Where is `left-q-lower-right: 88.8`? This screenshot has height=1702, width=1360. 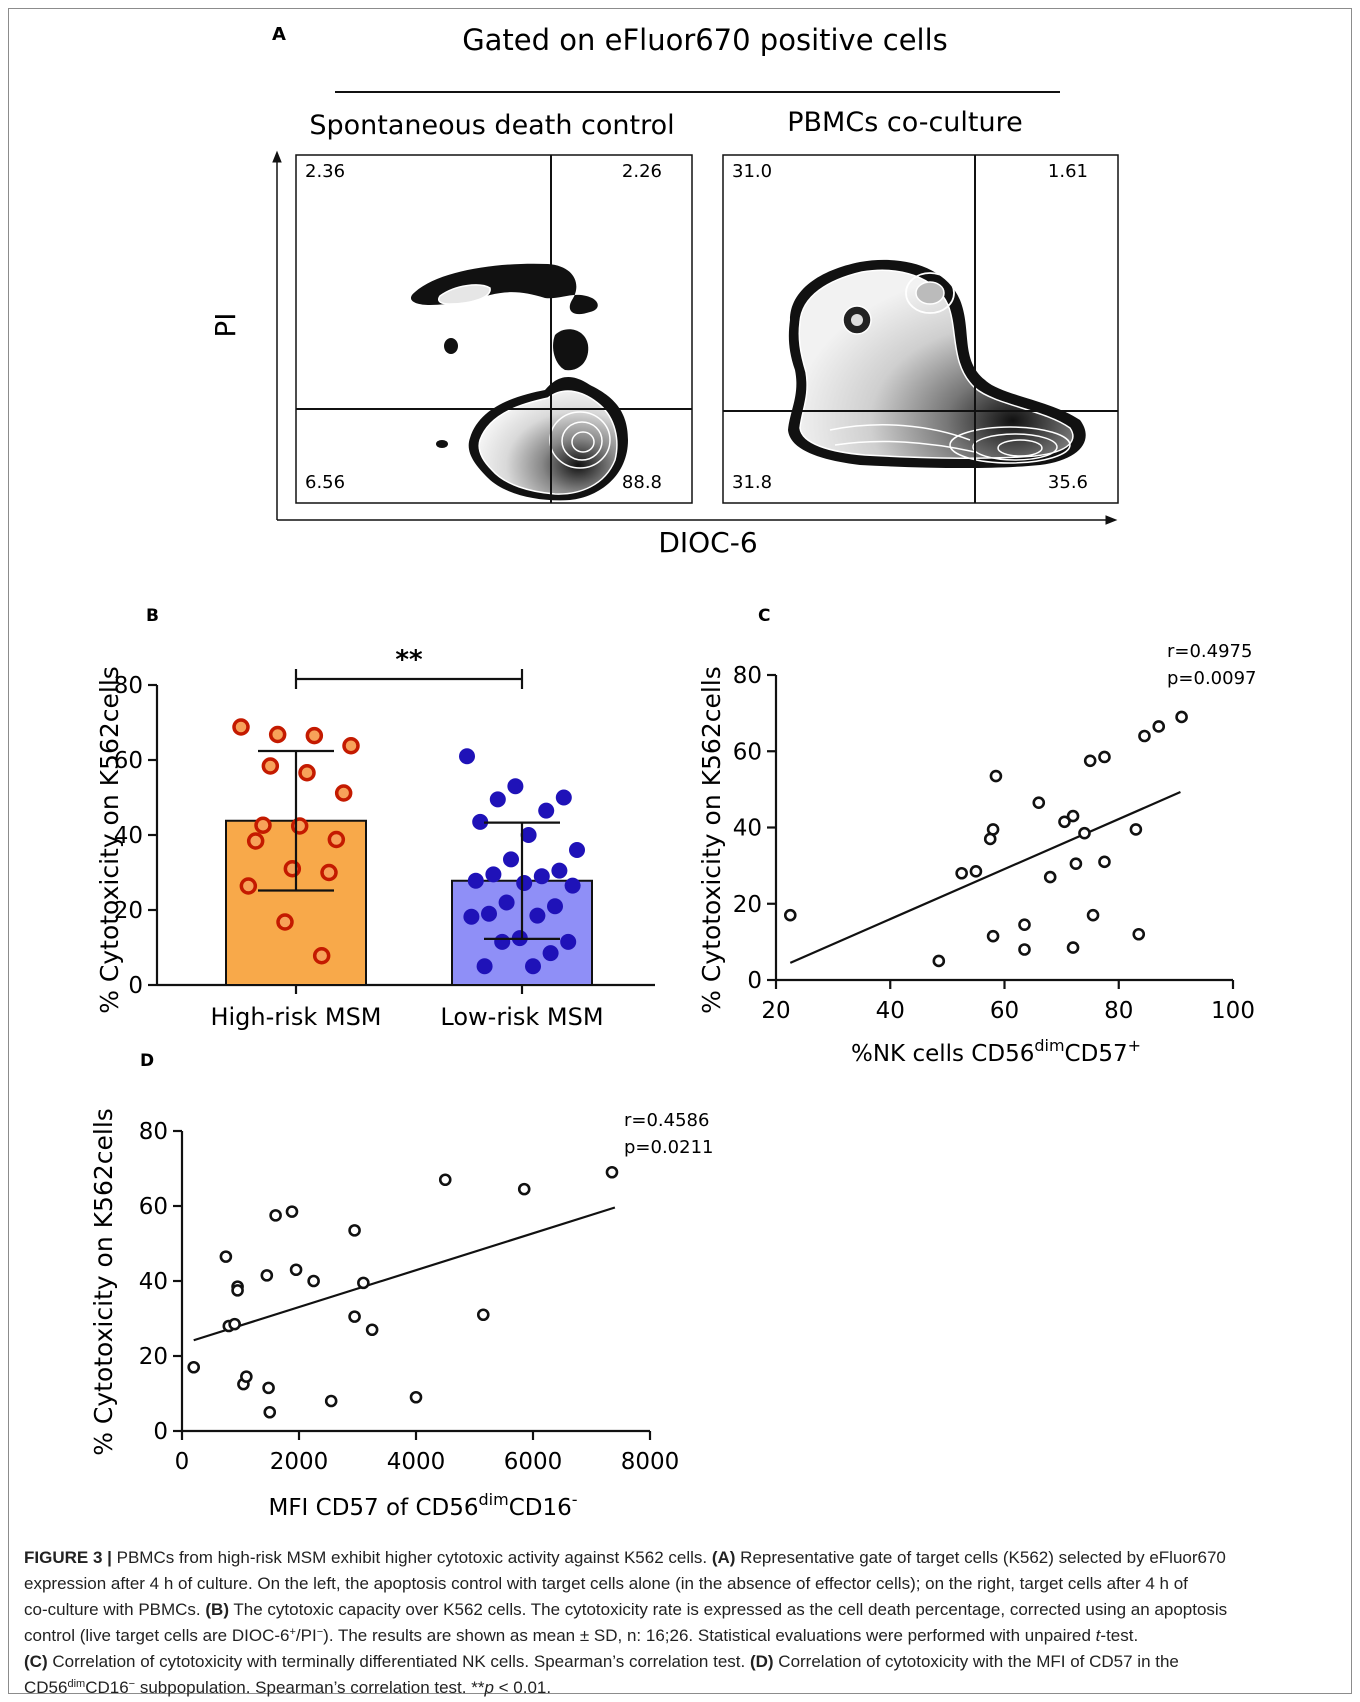 left-q-lower-right: 88.8 is located at coordinates (642, 482).